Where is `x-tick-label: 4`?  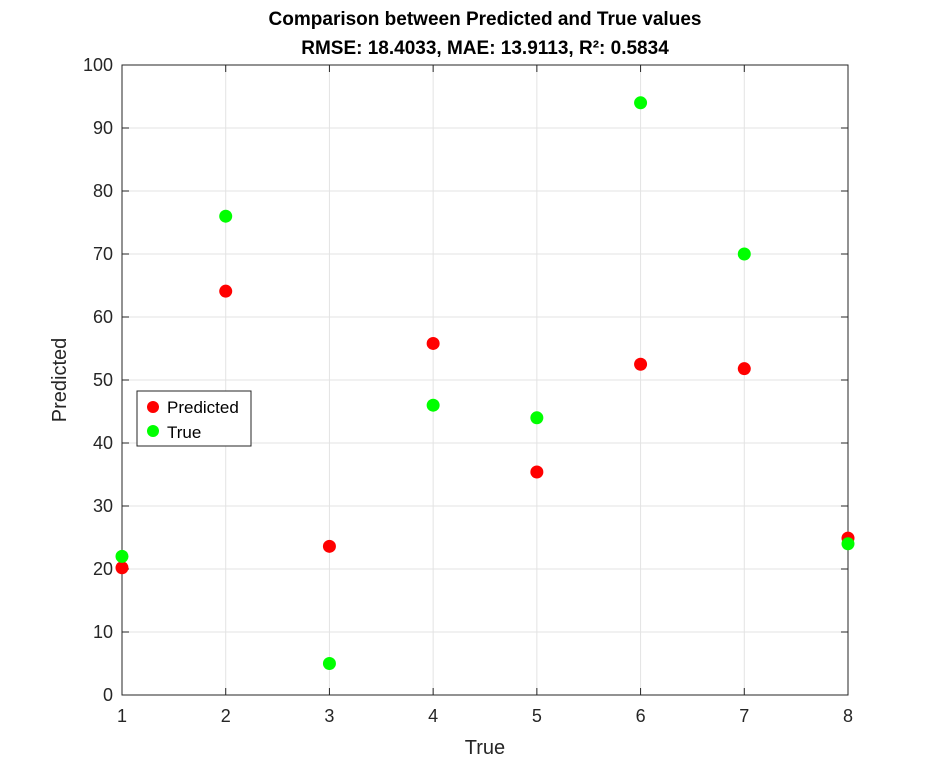 x-tick-label: 4 is located at coordinates (433, 716).